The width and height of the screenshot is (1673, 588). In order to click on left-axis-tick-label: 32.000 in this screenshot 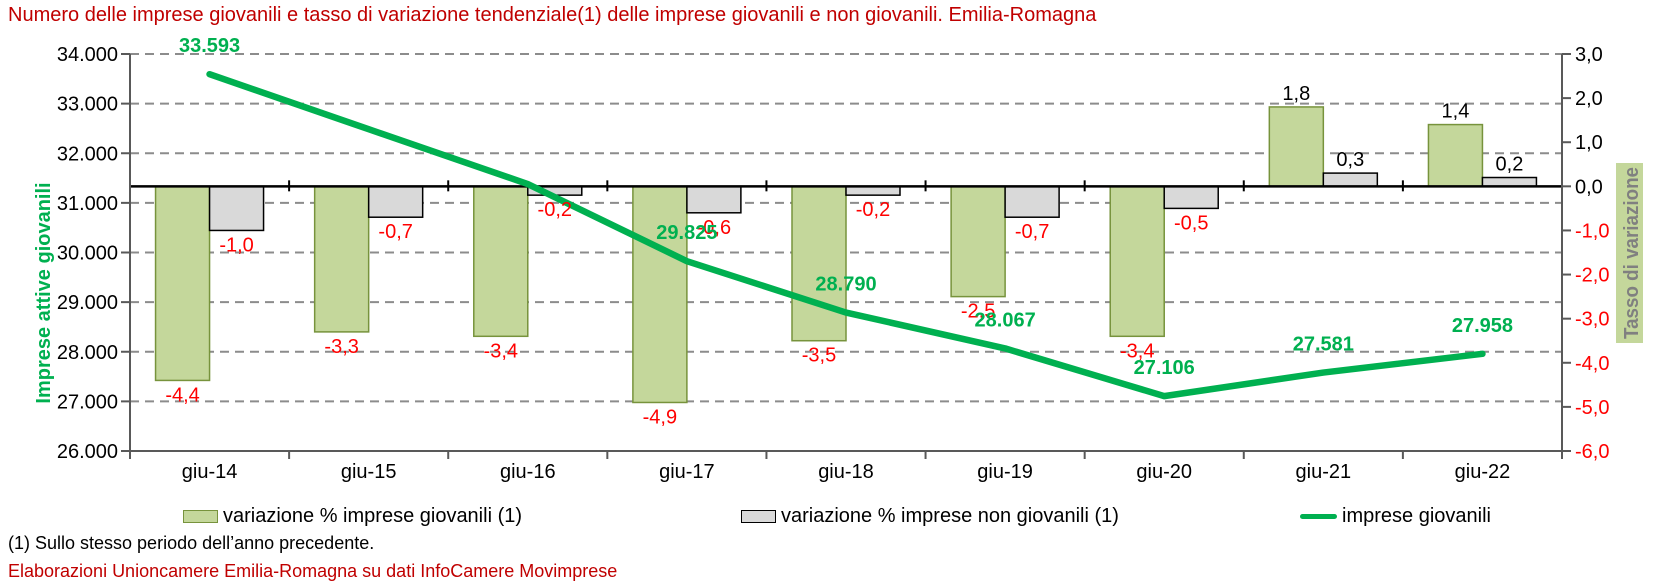, I will do `click(87, 154)`.